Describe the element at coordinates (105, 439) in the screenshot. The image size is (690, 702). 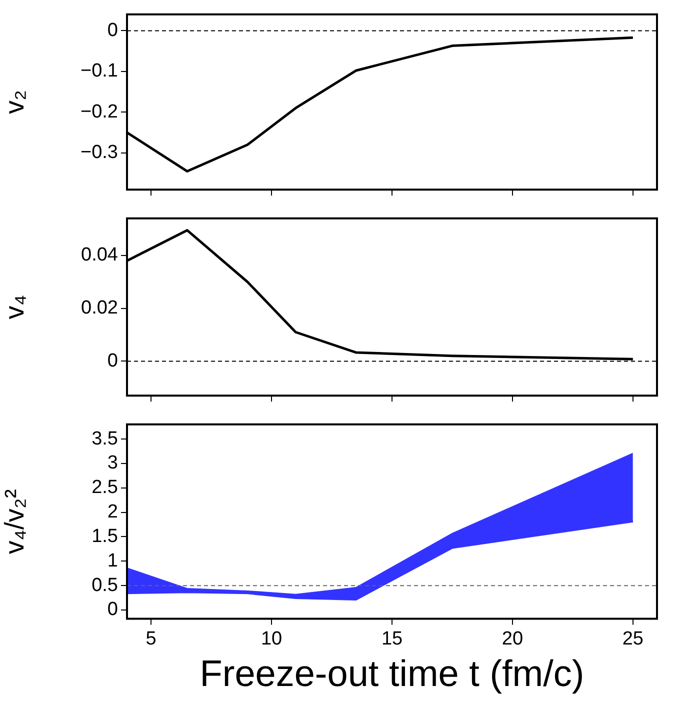
I see `y-tick-label: 3.5` at that location.